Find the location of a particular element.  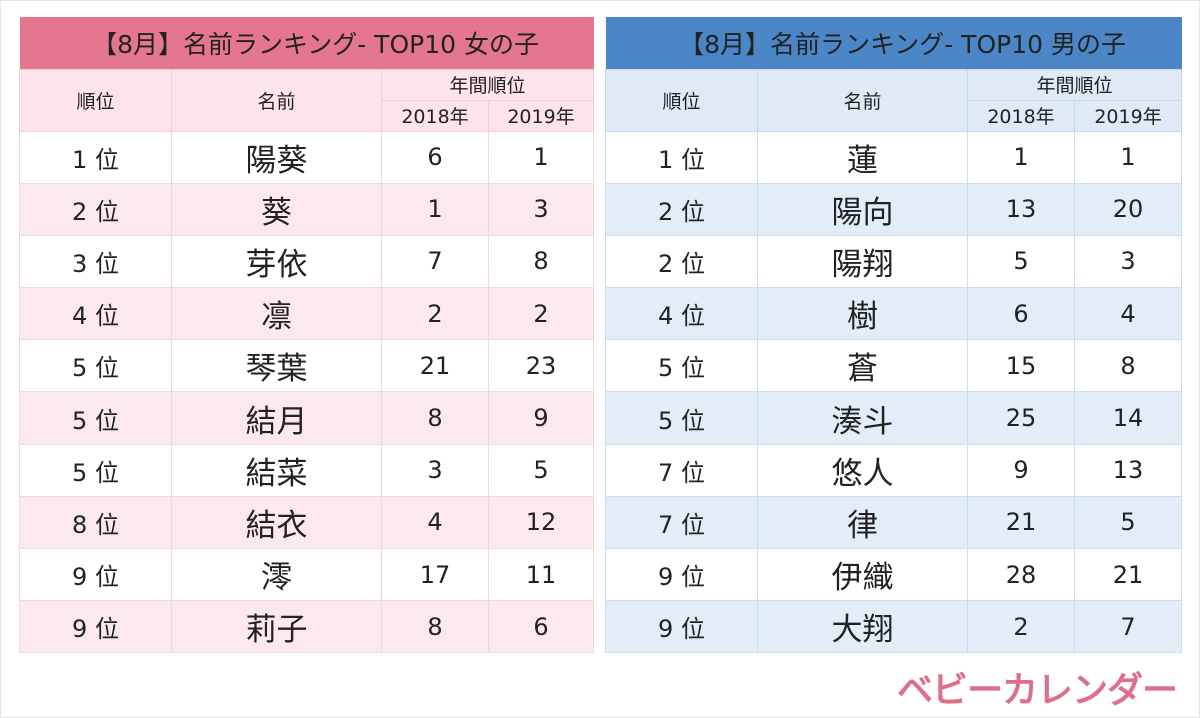

cell-name: 陽翔 is located at coordinates (862, 261).